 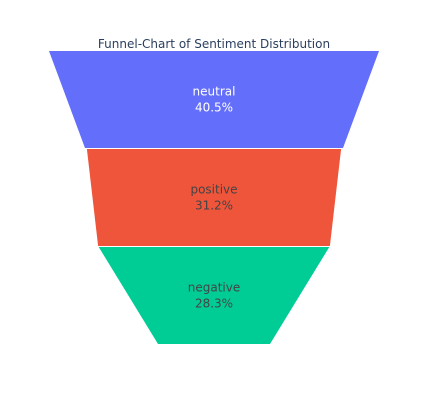 I want to click on segment-value-label: 28.3%, so click(x=214, y=304).